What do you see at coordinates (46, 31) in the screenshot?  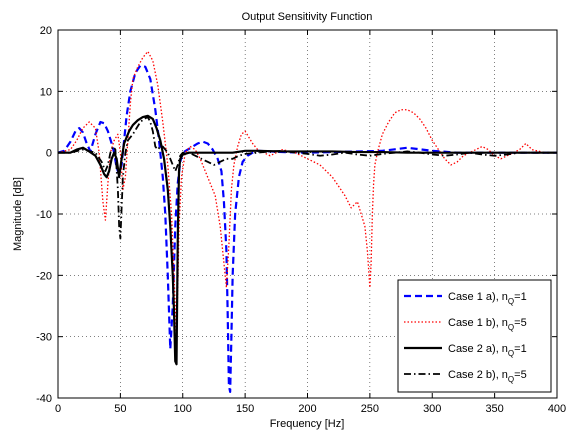 I see `y-tick-label: 20` at bounding box center [46, 31].